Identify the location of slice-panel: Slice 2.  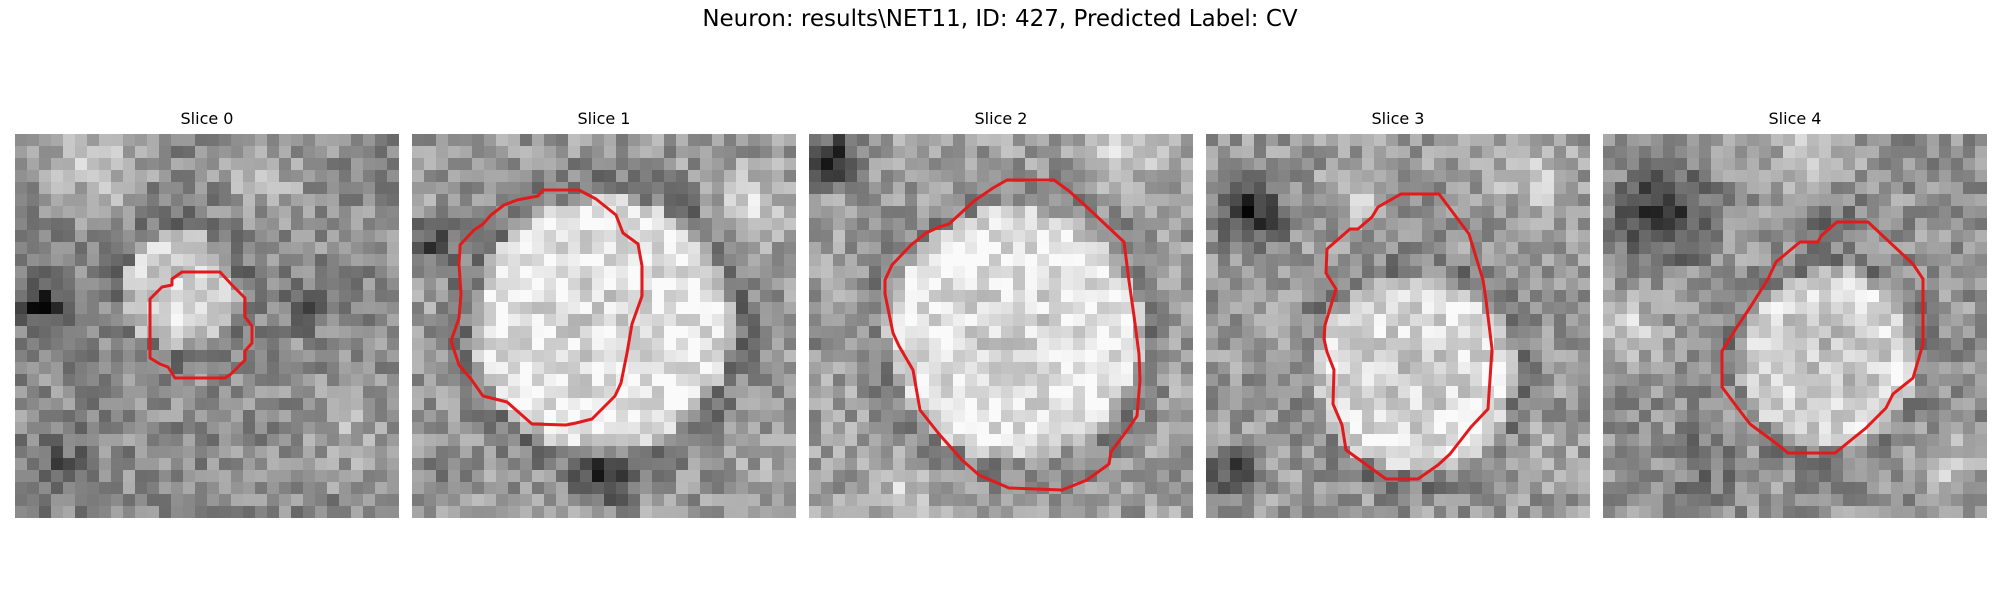
(1001, 313).